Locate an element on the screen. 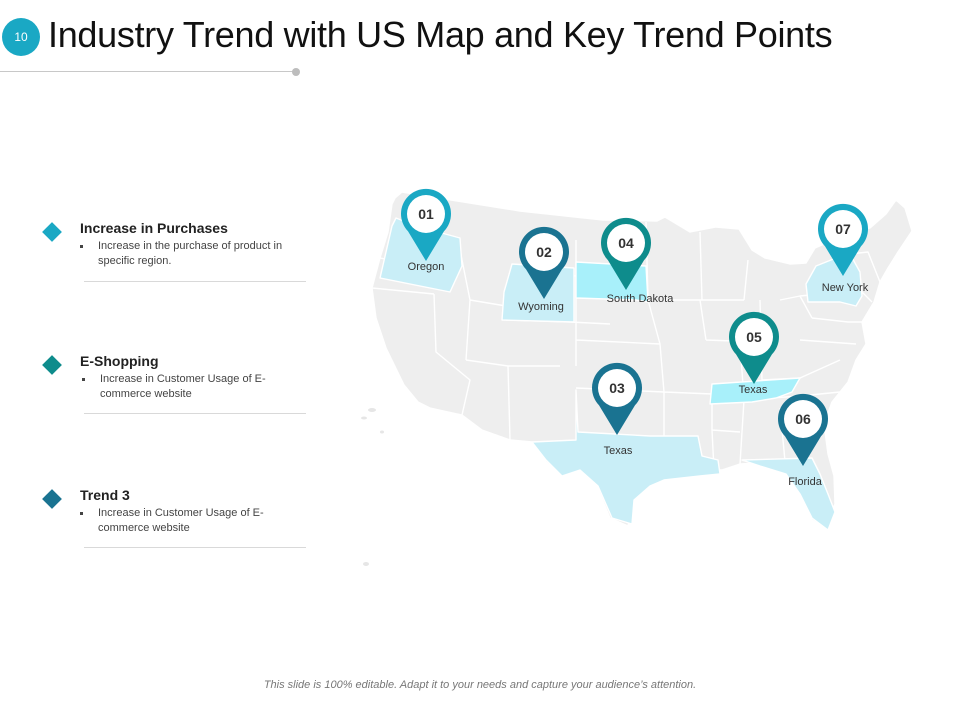 Image resolution: width=960 pixels, height=720 pixels. pin-number: 02 is located at coordinates (544, 252).